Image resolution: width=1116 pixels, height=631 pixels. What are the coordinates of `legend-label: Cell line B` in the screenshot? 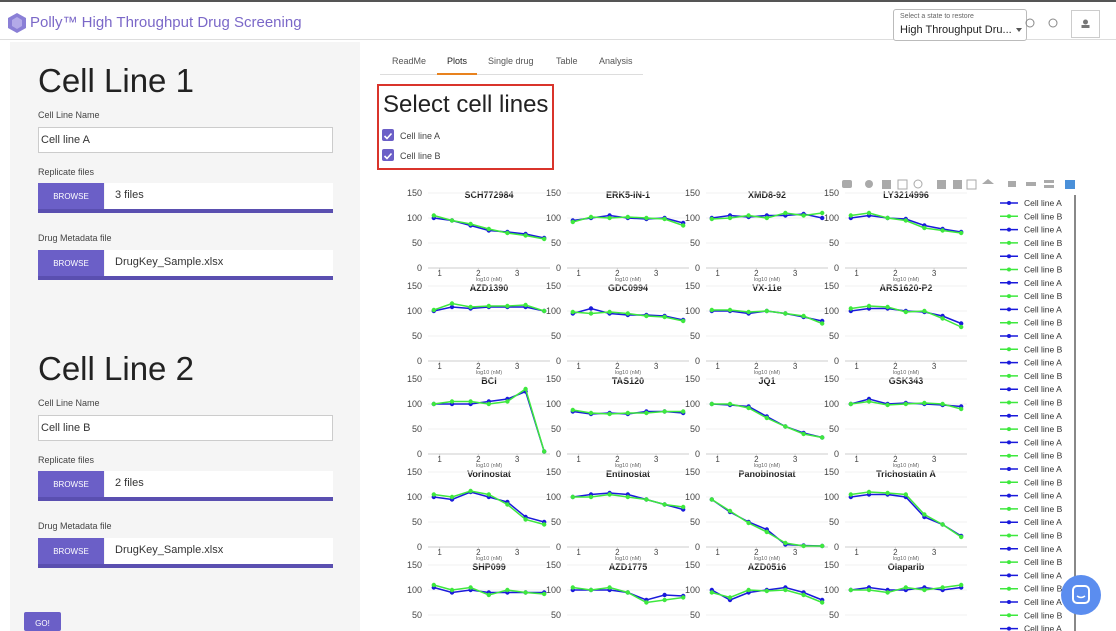 It's located at (1043, 376).